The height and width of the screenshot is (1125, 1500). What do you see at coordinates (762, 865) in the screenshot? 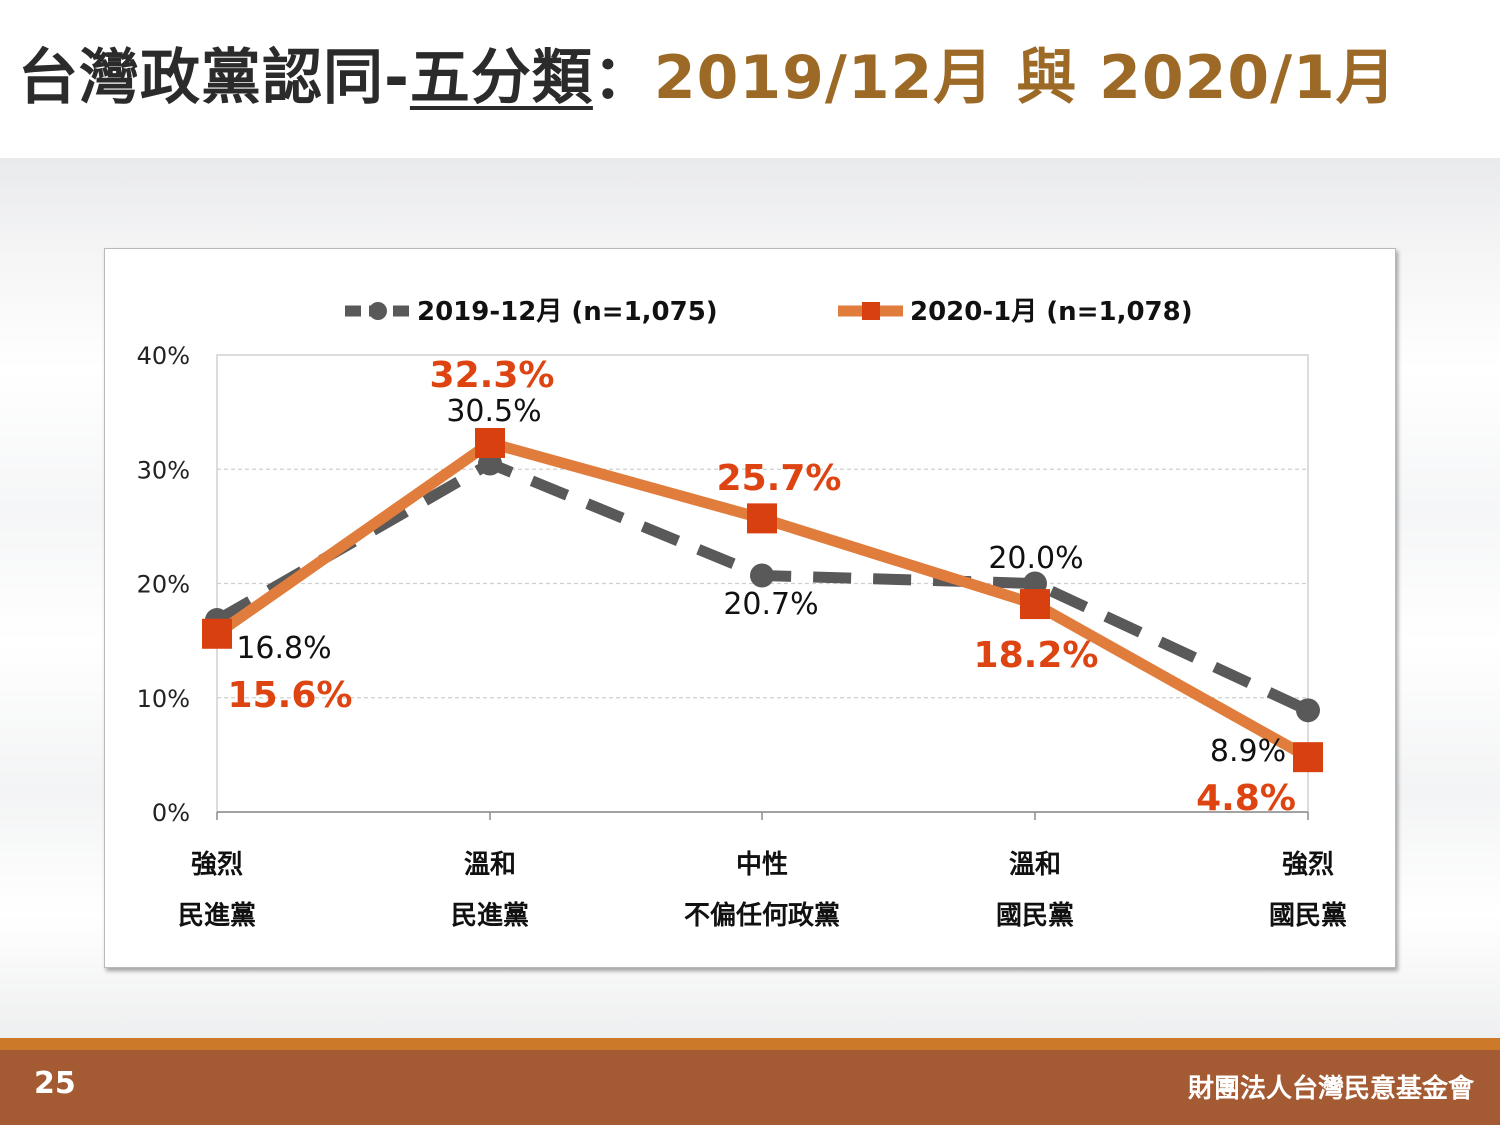
I see `x-category-label: 中性` at bounding box center [762, 865].